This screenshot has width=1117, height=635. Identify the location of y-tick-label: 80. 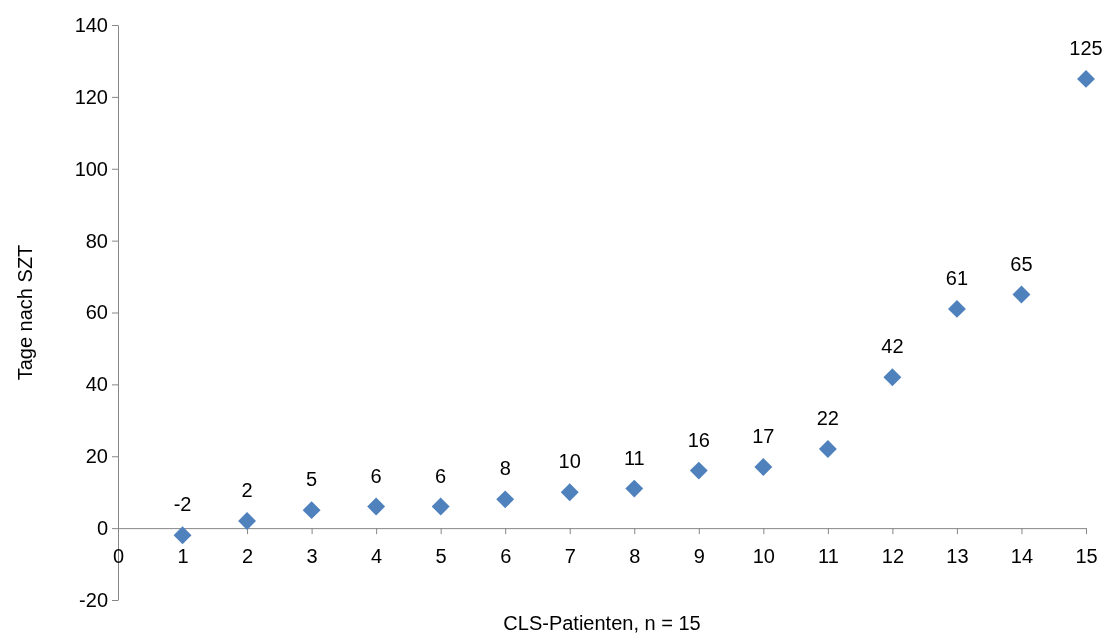
(96, 240).